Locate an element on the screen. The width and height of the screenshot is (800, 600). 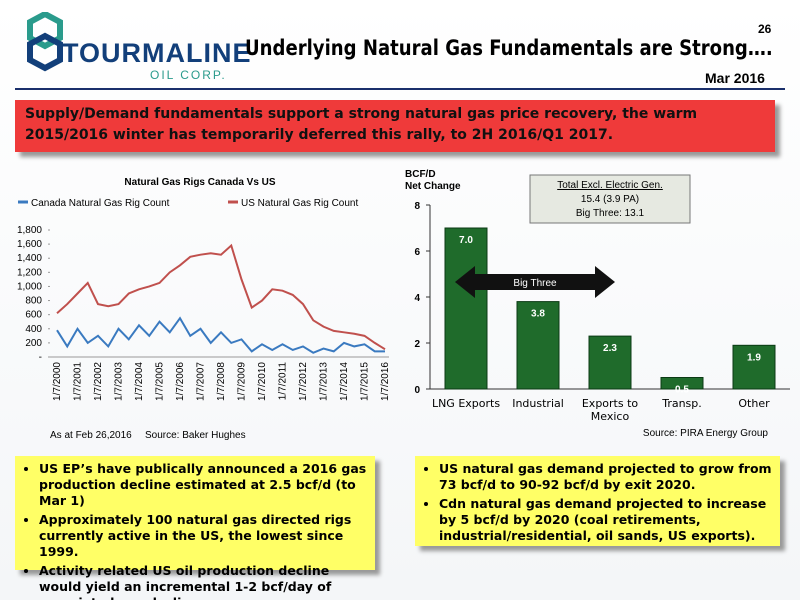
x-tick-label: 1/7/2003 is located at coordinates (119, 381).